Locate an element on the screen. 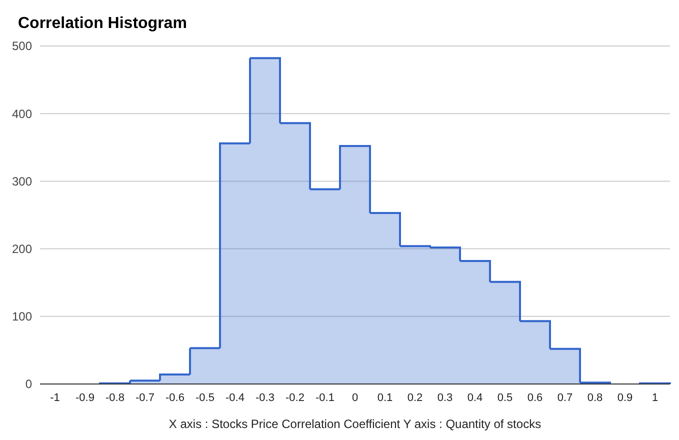 The width and height of the screenshot is (679, 440). x-tick-label: 0.5 is located at coordinates (505, 398).